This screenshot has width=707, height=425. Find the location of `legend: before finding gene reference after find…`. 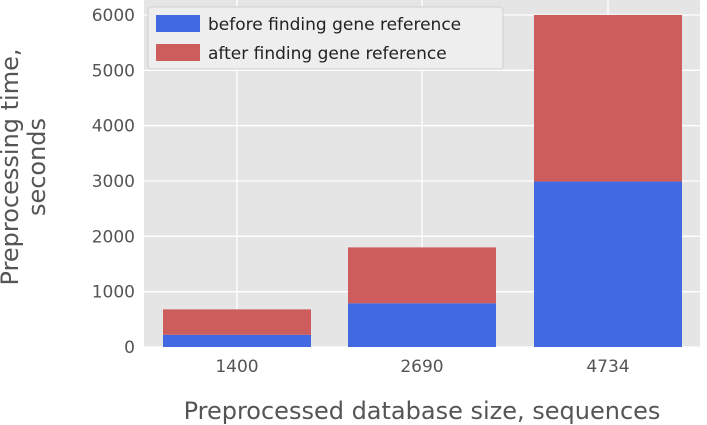

legend: before finding gene reference after find… is located at coordinates (325, 38).